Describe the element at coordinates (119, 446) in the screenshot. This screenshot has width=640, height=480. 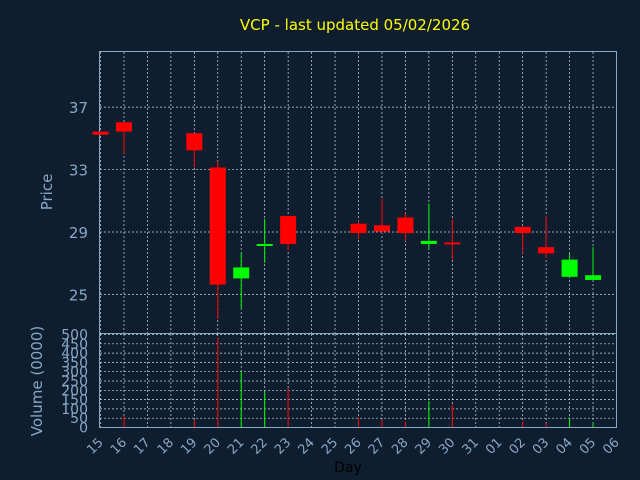
I see `x-tick-label: 16` at that location.